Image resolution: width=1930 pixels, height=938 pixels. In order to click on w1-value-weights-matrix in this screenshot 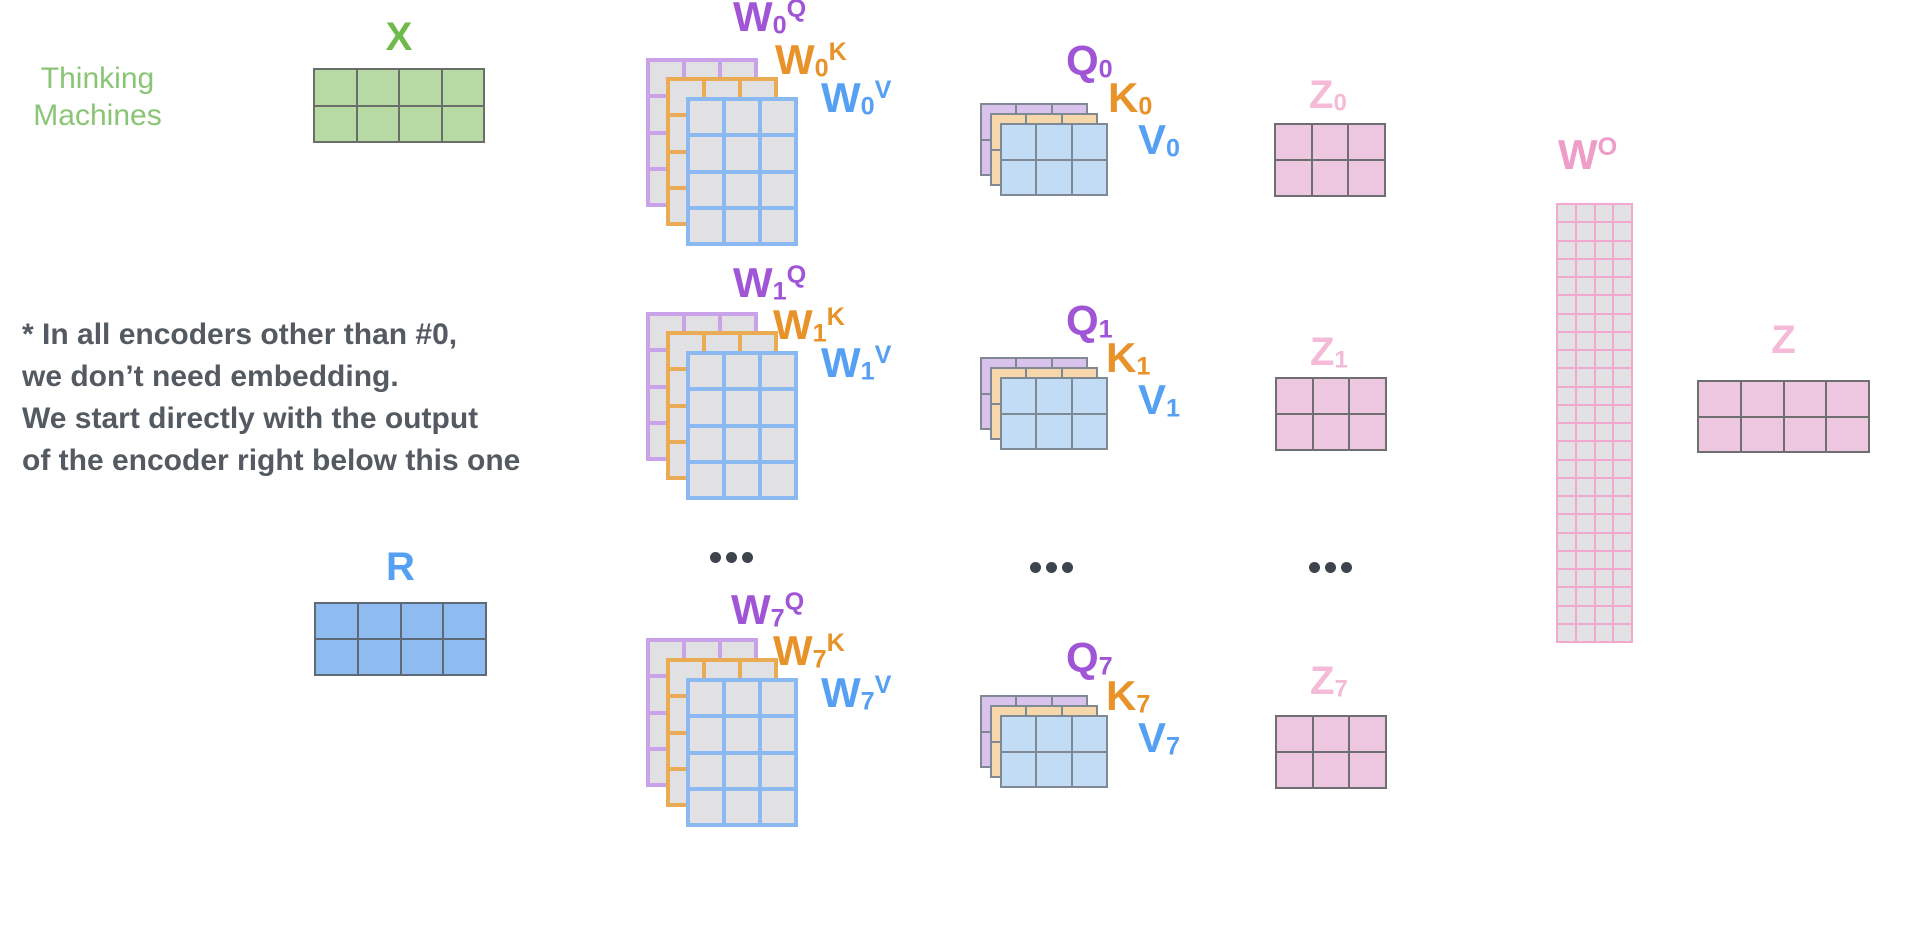, I will do `click(742, 425)`.